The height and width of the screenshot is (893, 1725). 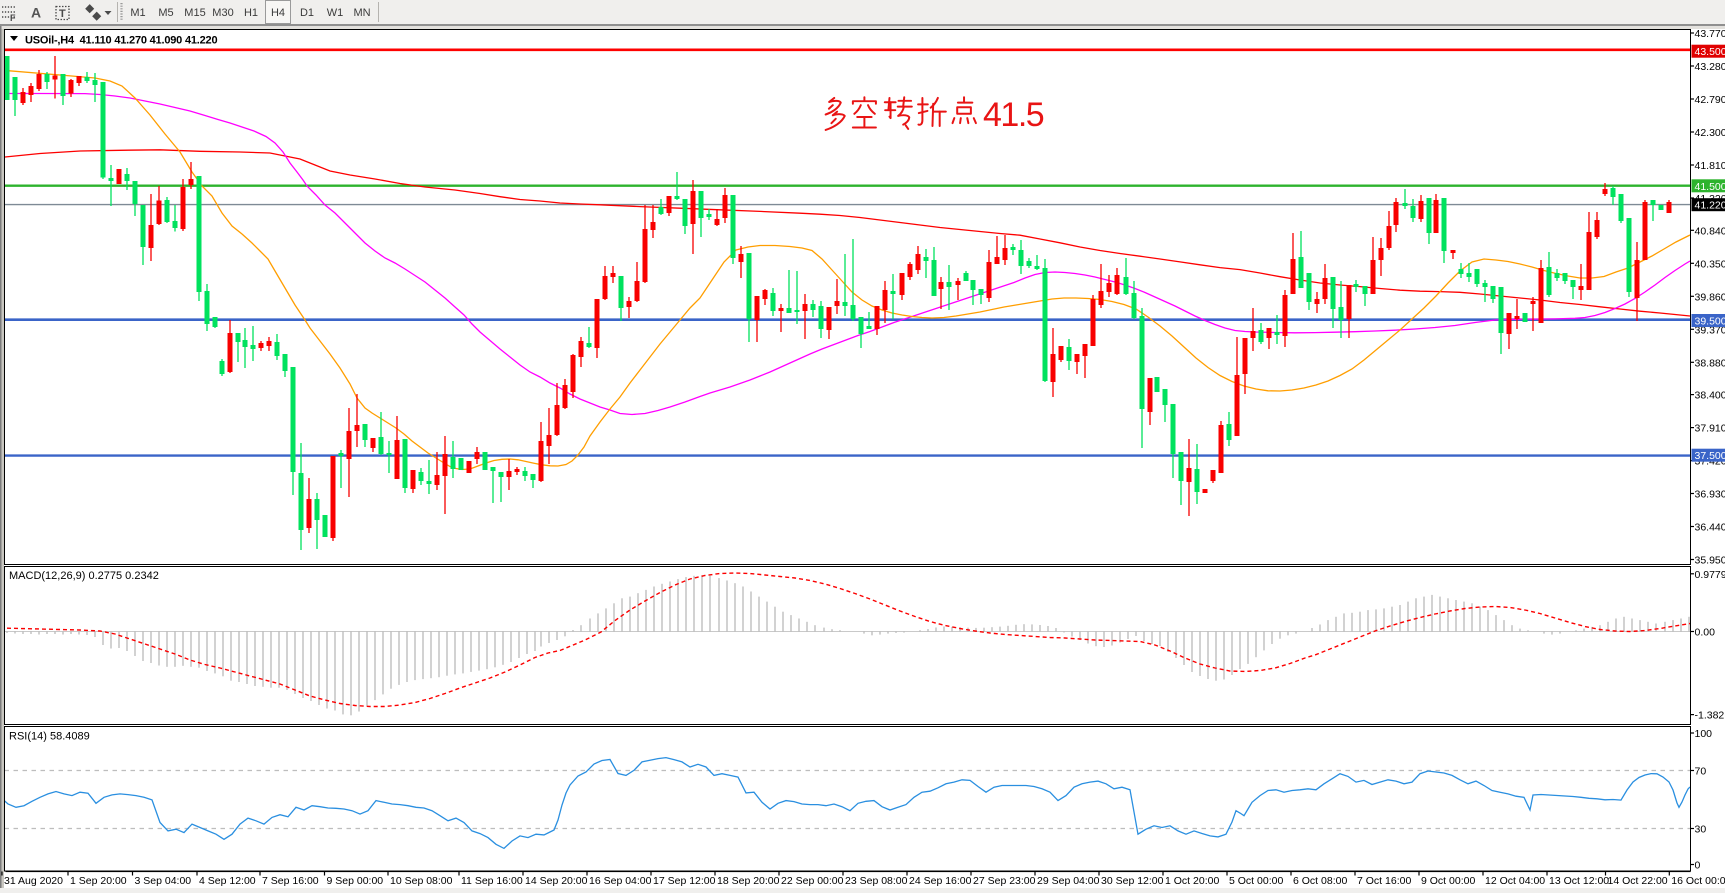 I want to click on svg-text: 9 Oct 00:00, so click(x=1448, y=881).